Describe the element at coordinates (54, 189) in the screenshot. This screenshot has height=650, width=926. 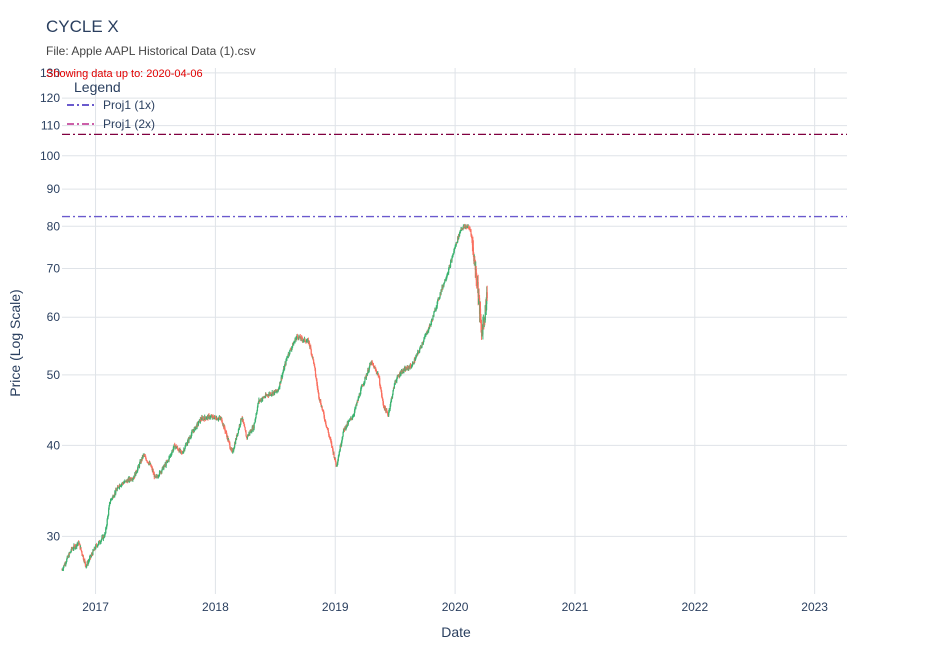
I see `y-tick-label: 90` at that location.